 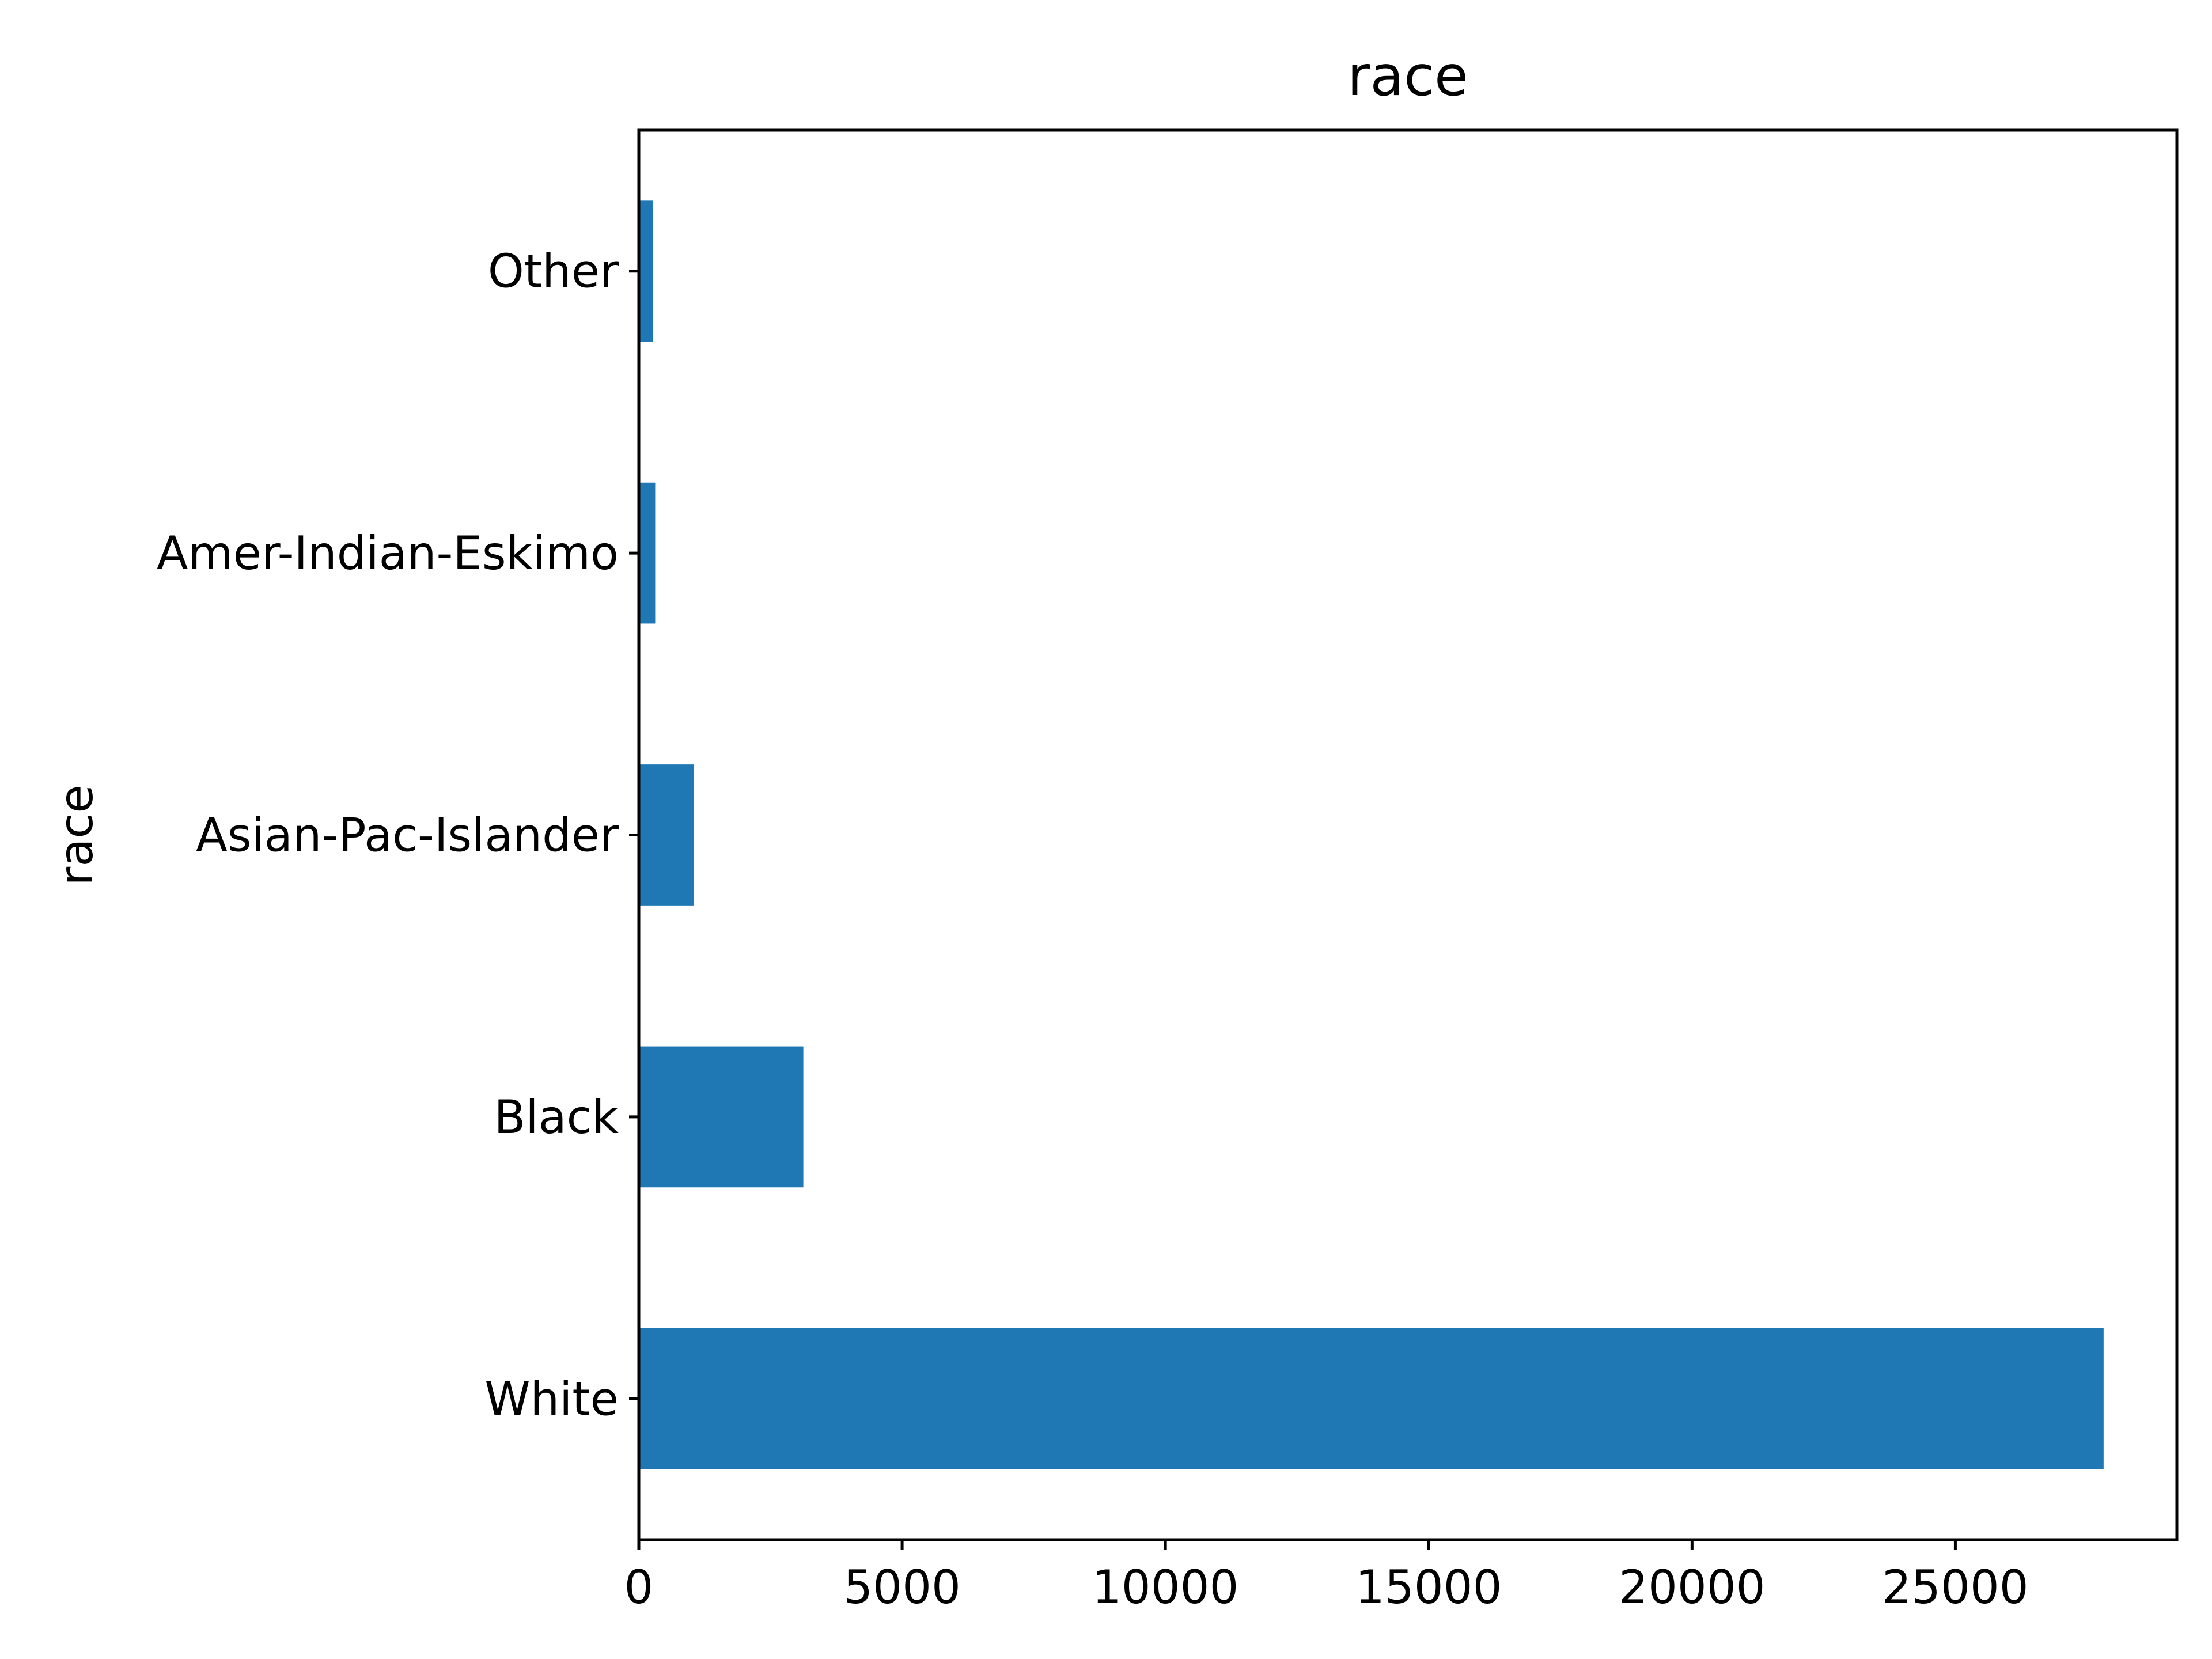 What do you see at coordinates (76, 835) in the screenshot?
I see `y-axis-label: race` at bounding box center [76, 835].